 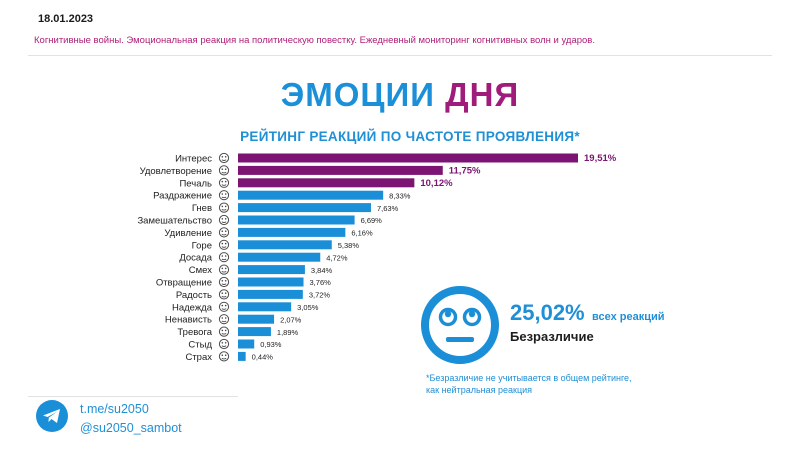 I want to click on category-label: Удовлетворение, so click(x=176, y=171).